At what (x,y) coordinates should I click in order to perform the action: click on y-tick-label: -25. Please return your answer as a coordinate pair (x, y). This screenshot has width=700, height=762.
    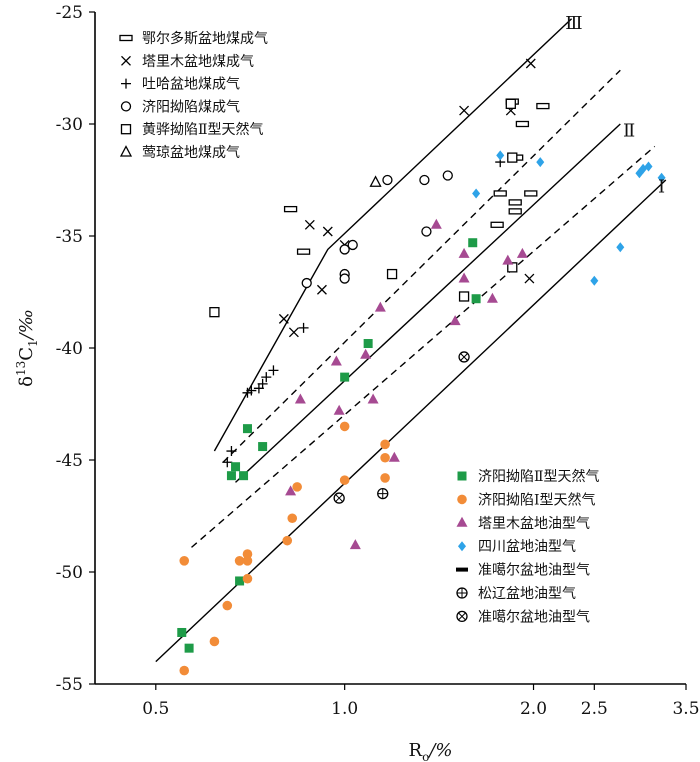
    Looking at the image, I should click on (69, 13).